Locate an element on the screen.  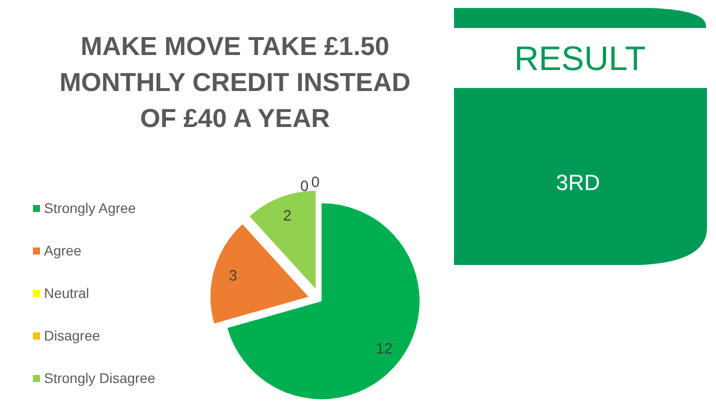
legend-label: Neutral is located at coordinates (67, 293).